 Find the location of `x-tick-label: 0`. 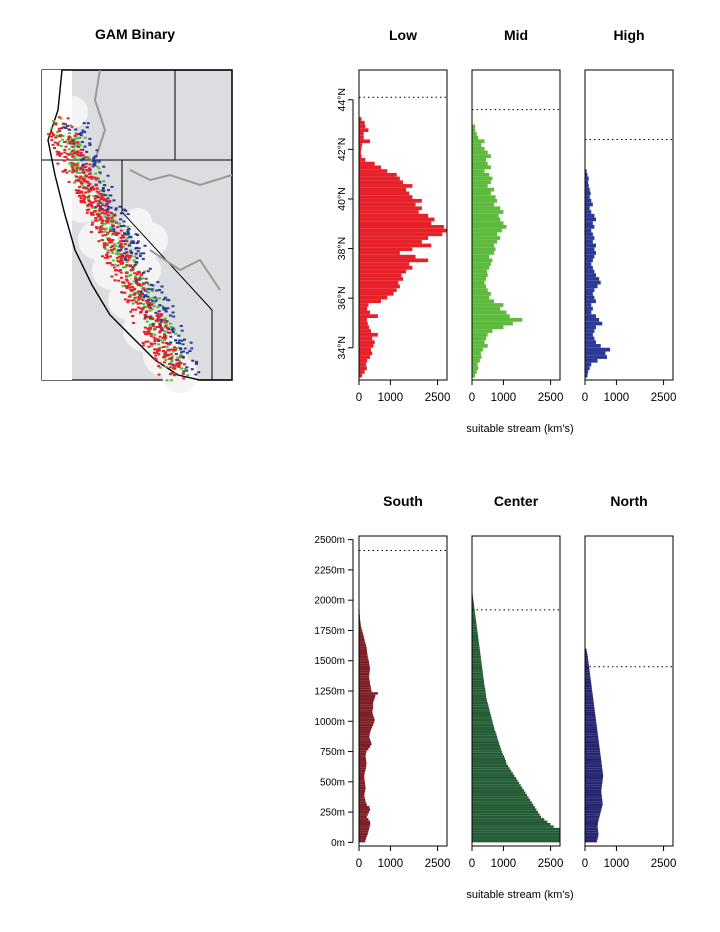

x-tick-label: 0 is located at coordinates (585, 864).